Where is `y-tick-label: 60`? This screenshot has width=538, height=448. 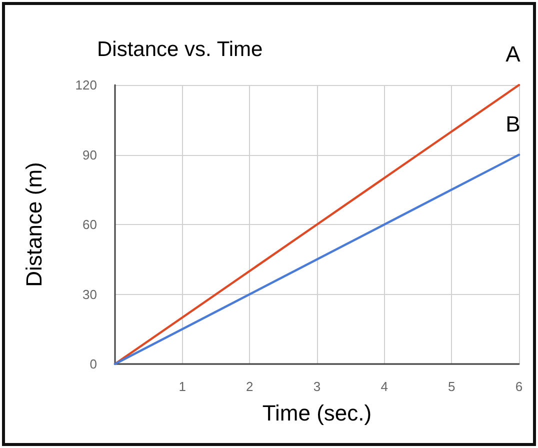
y-tick-label: 60 is located at coordinates (89, 224).